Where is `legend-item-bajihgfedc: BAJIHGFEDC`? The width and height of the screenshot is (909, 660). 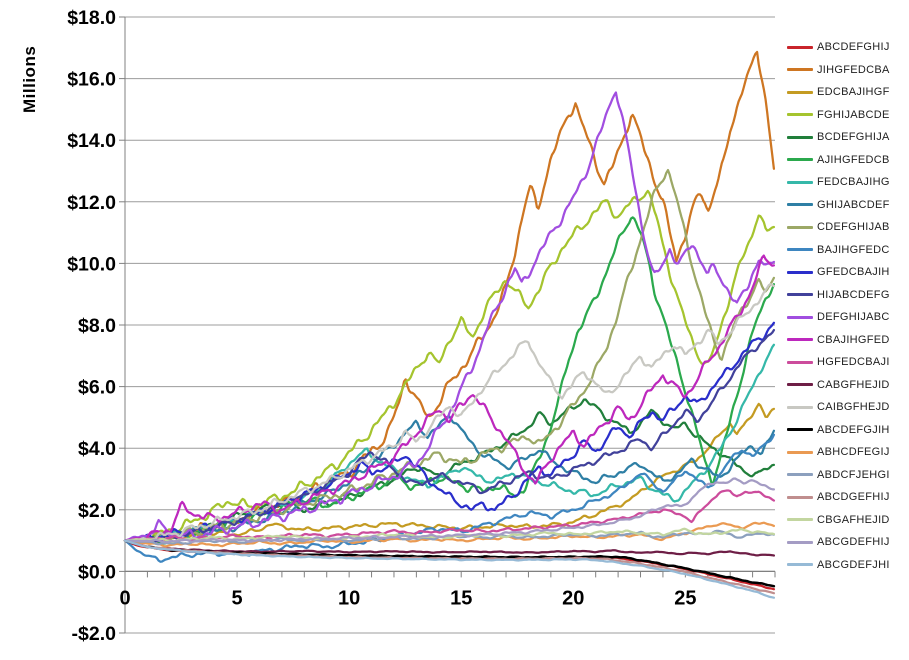
legend-item-bajihgfedc: BAJIHGFEDC is located at coordinates (847, 250).